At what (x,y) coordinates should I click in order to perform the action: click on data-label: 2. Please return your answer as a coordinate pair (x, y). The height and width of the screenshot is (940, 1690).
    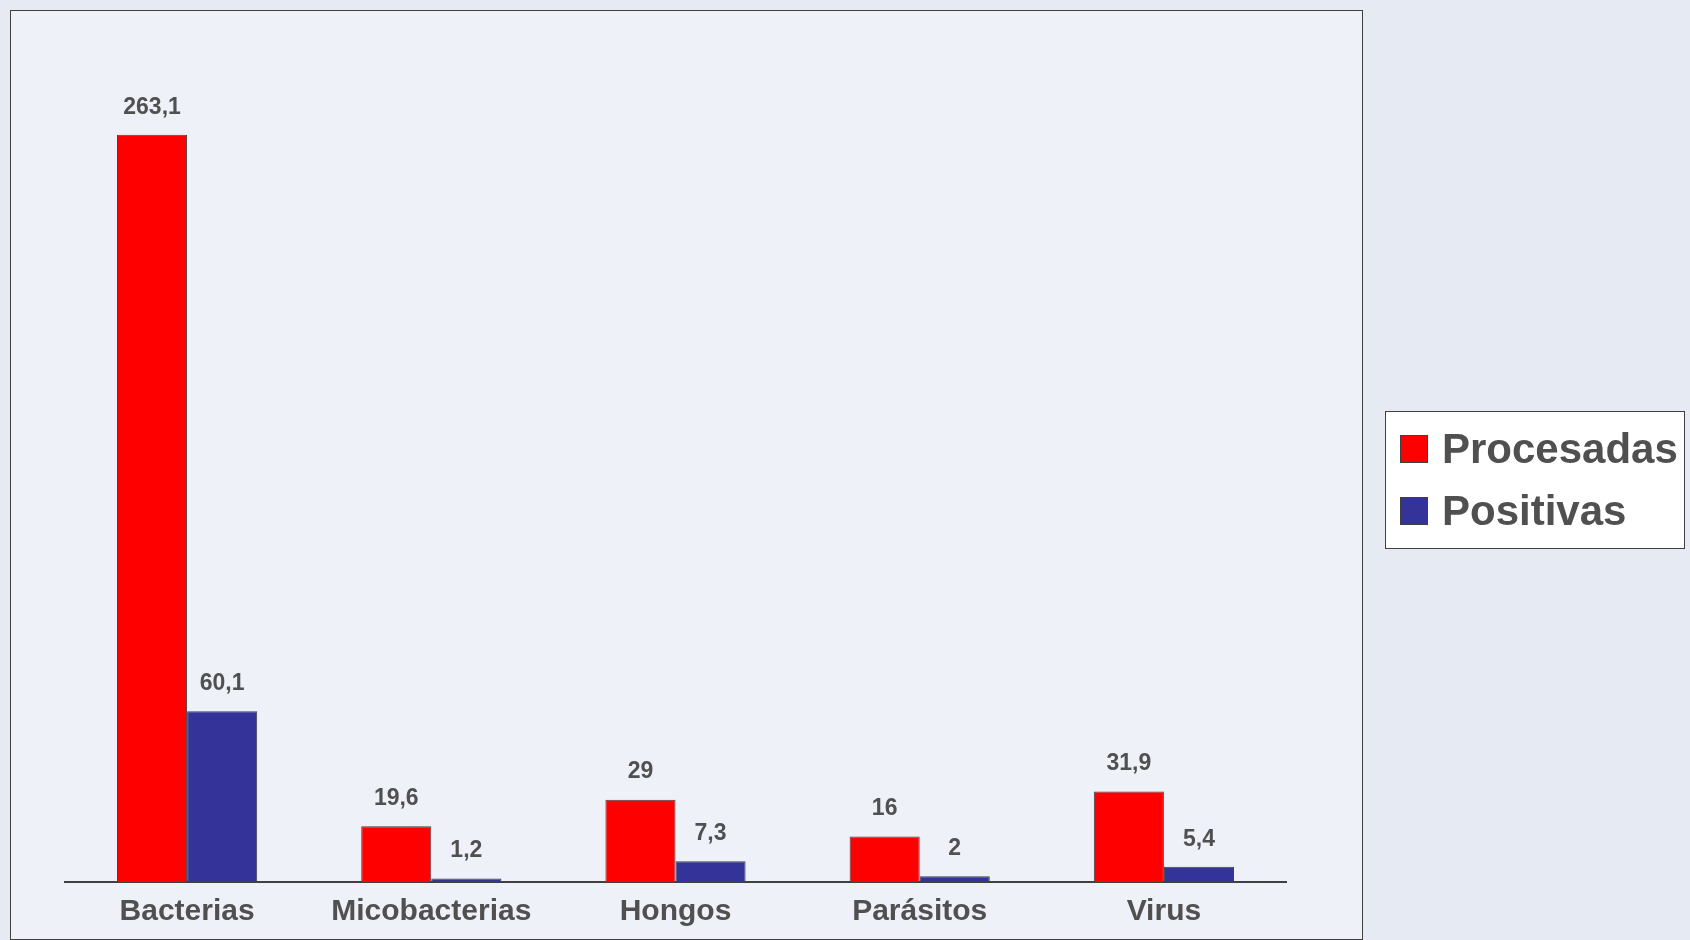
    Looking at the image, I should click on (955, 847).